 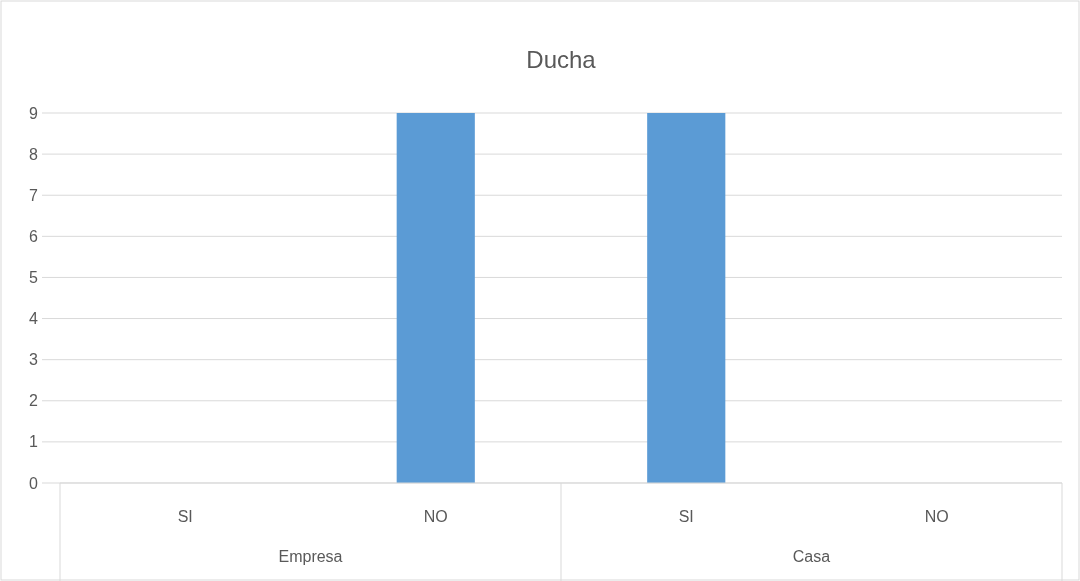 I want to click on y-tick-label: 2, so click(x=34, y=401).